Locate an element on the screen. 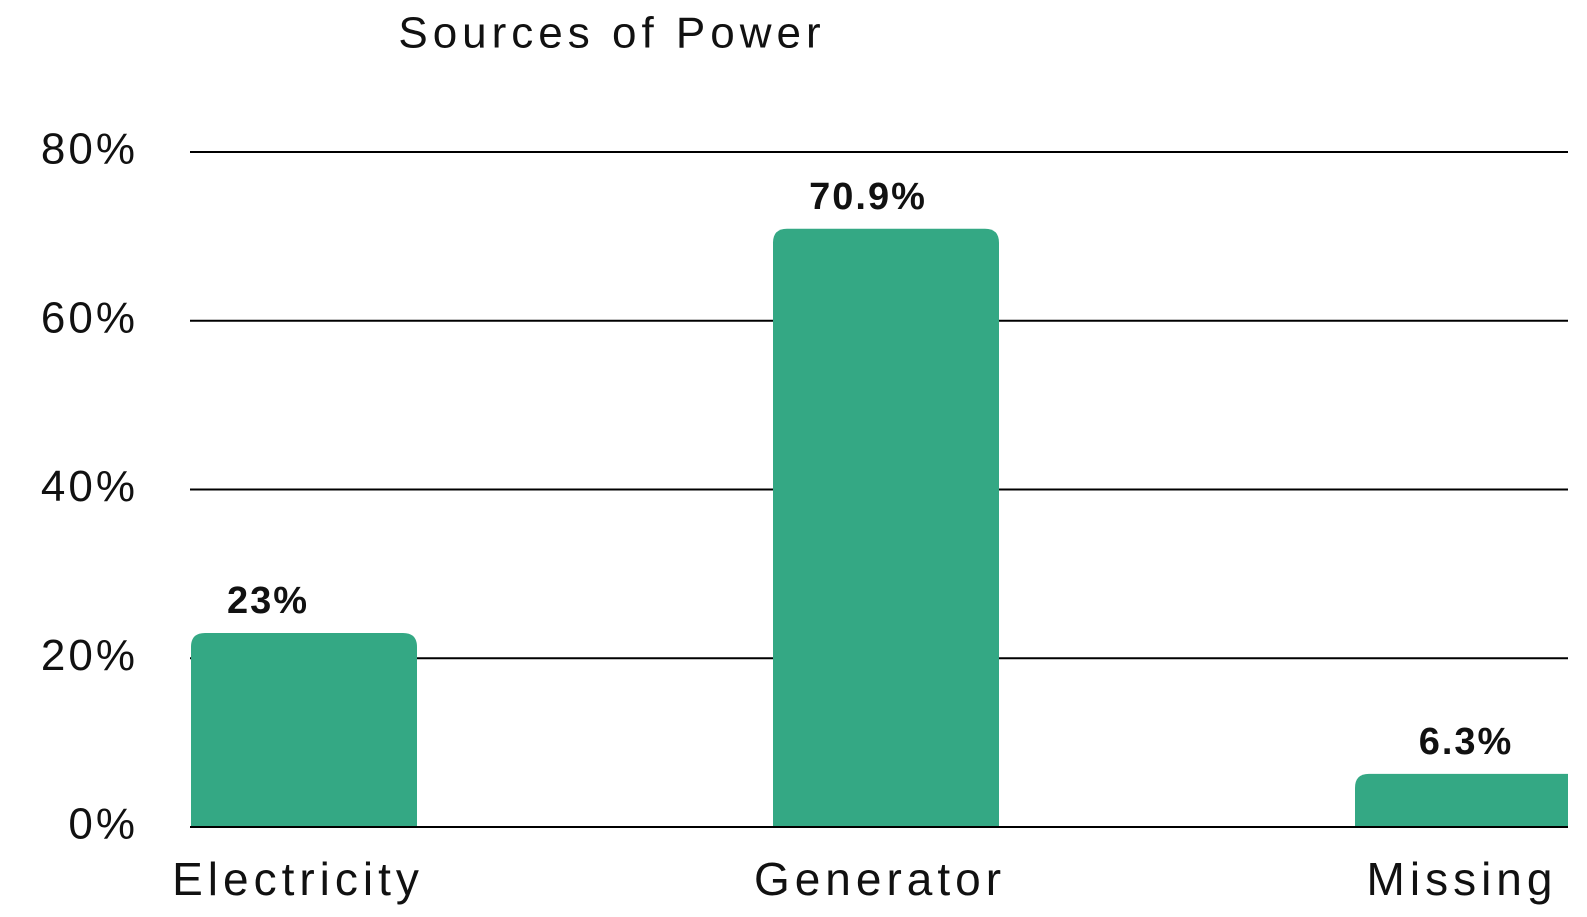  x-tick-label: Missing is located at coordinates (1462, 879).